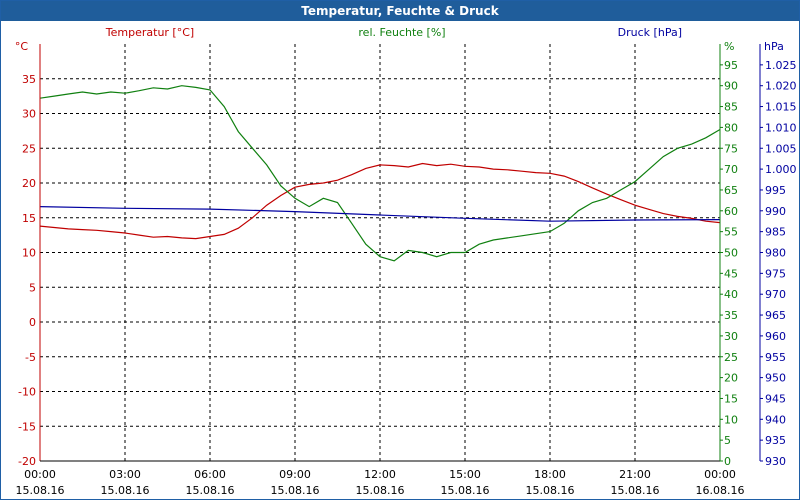  I want to click on temp-tick-label: -20, so click(27, 461).